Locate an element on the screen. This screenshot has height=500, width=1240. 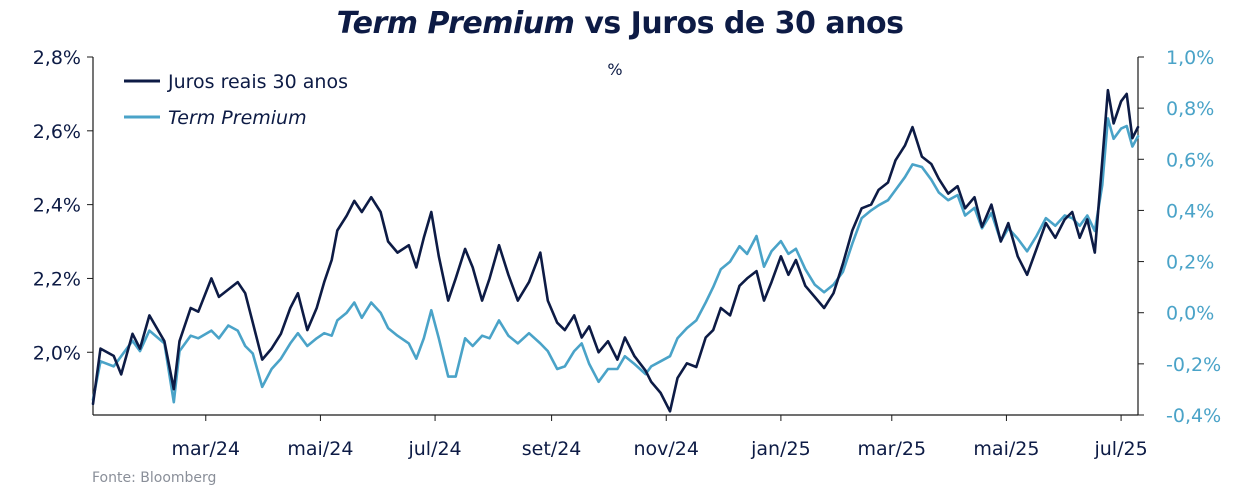
chart-title-rest: vs Juros de 30 anos is located at coordinates (739, 23).